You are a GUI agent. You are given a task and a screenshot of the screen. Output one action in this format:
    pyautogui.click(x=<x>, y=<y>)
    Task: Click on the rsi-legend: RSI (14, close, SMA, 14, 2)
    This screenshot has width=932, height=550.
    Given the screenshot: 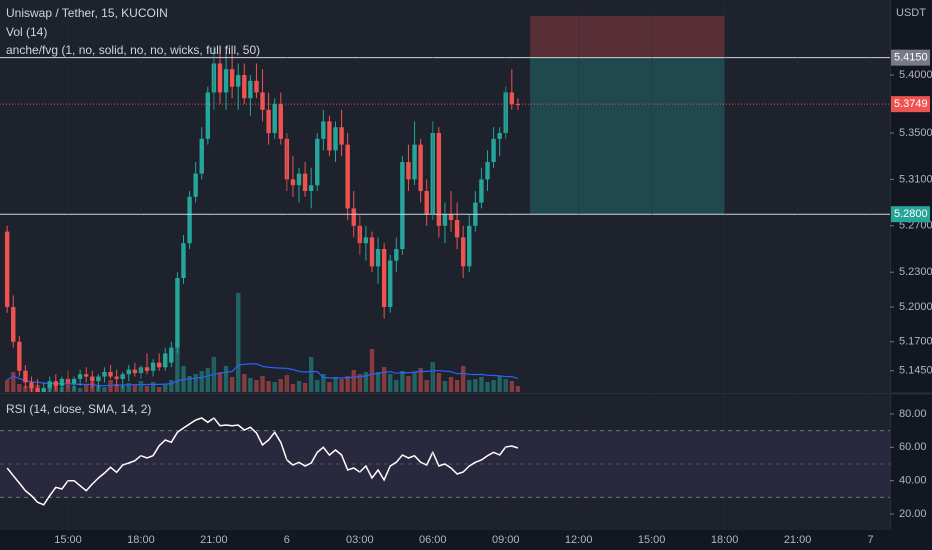 What is the action you would take?
    pyautogui.click(x=78, y=409)
    